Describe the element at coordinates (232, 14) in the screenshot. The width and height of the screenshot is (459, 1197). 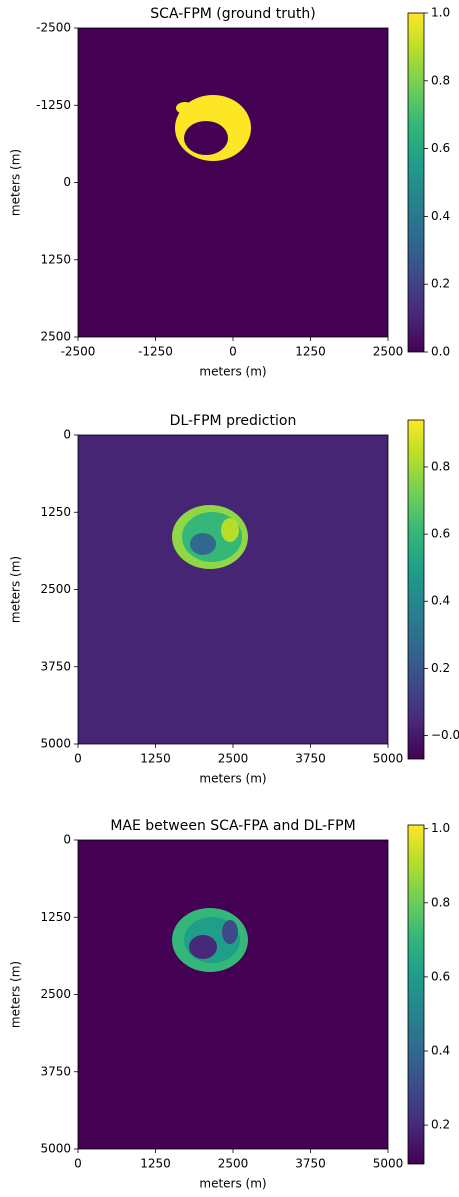
I see `chart-title: SCA-FPM (ground truth)` at that location.